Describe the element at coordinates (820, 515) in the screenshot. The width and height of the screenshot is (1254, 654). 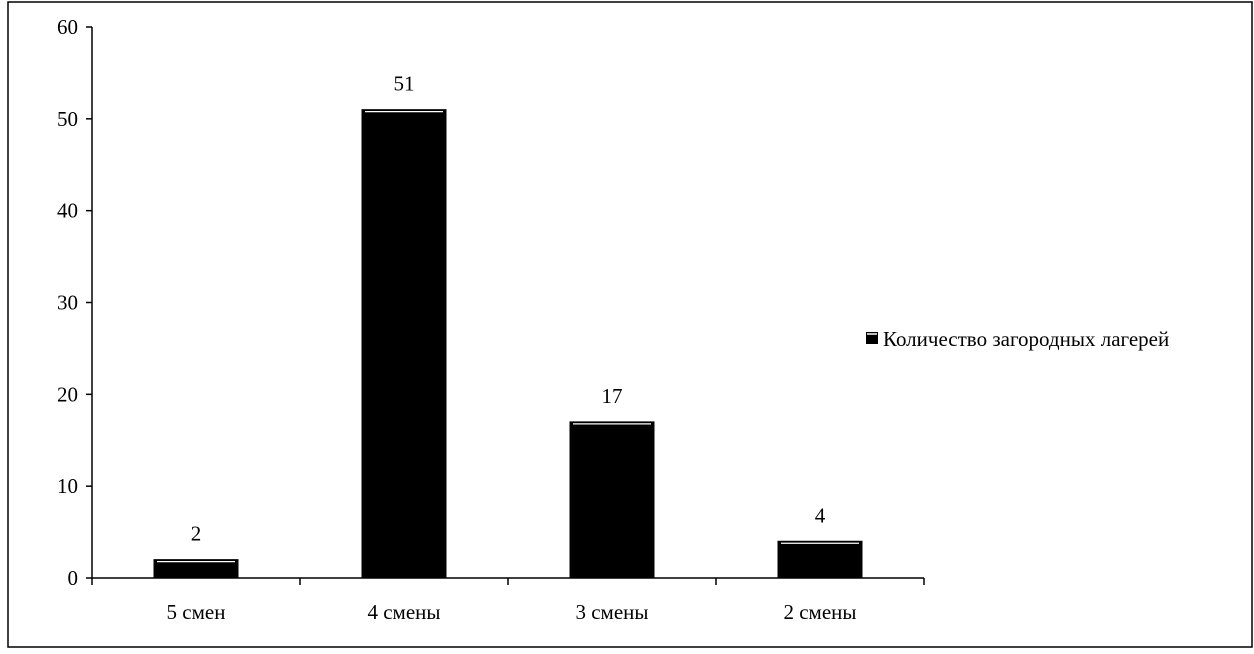
I see `data-label: 4` at that location.